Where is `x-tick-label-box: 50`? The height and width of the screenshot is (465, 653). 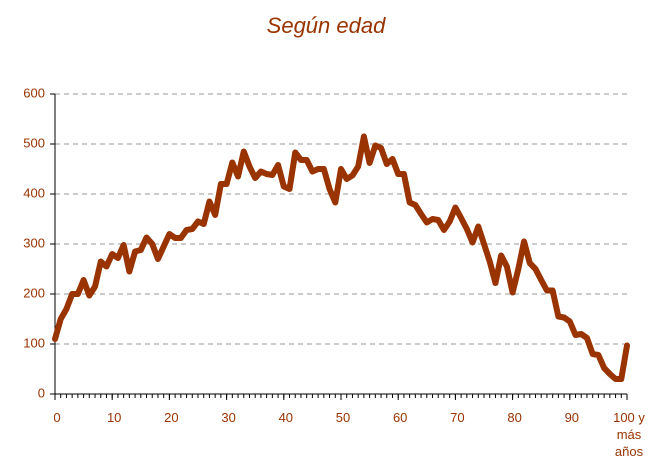
x-tick-label-box: 50 is located at coordinates (343, 417).